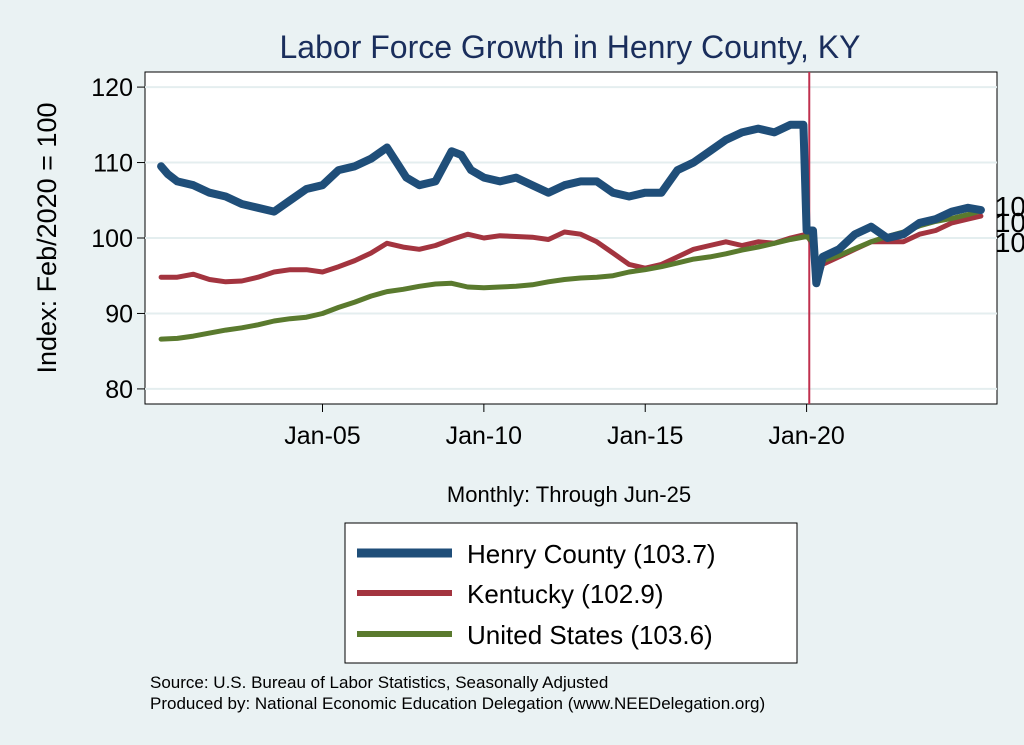  I want to click on end-label-us: 103.6, so click(1009, 222).